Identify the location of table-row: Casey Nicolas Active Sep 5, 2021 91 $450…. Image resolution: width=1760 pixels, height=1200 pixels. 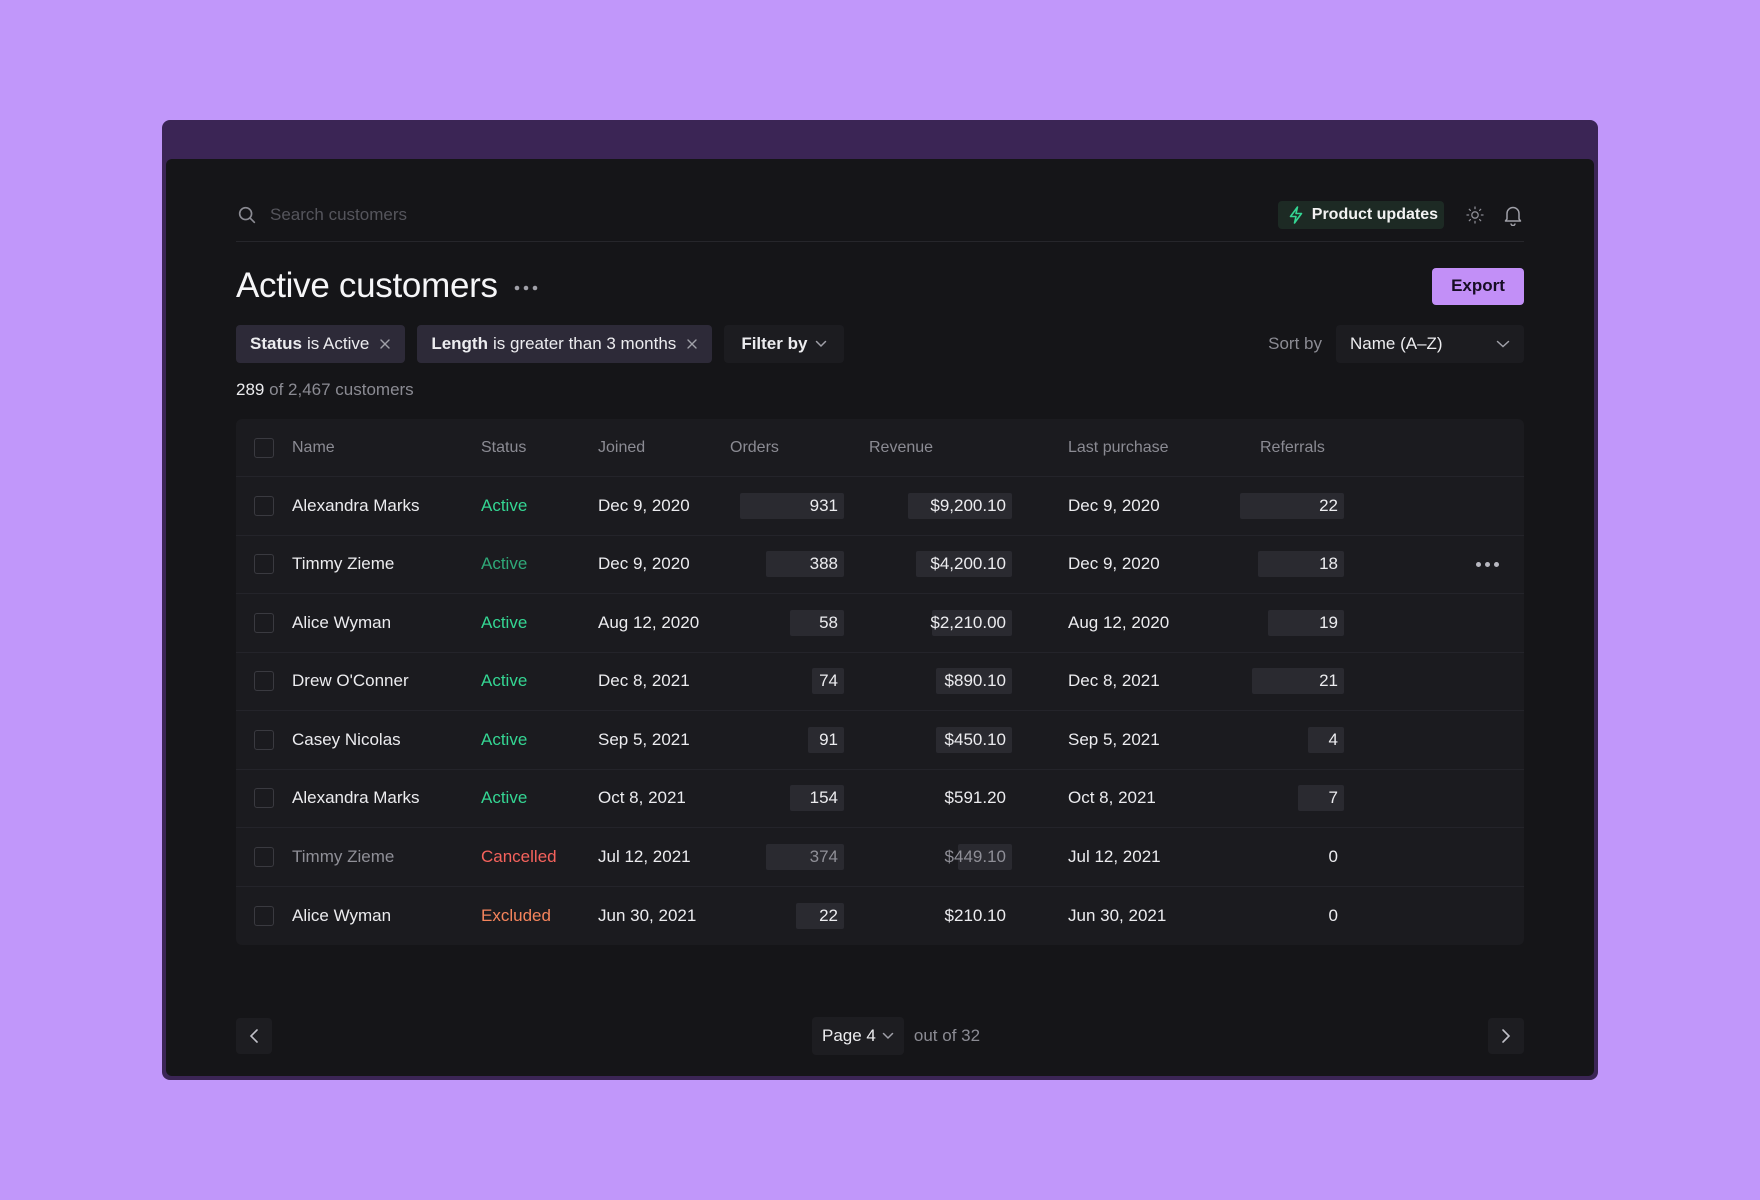
(880, 740).